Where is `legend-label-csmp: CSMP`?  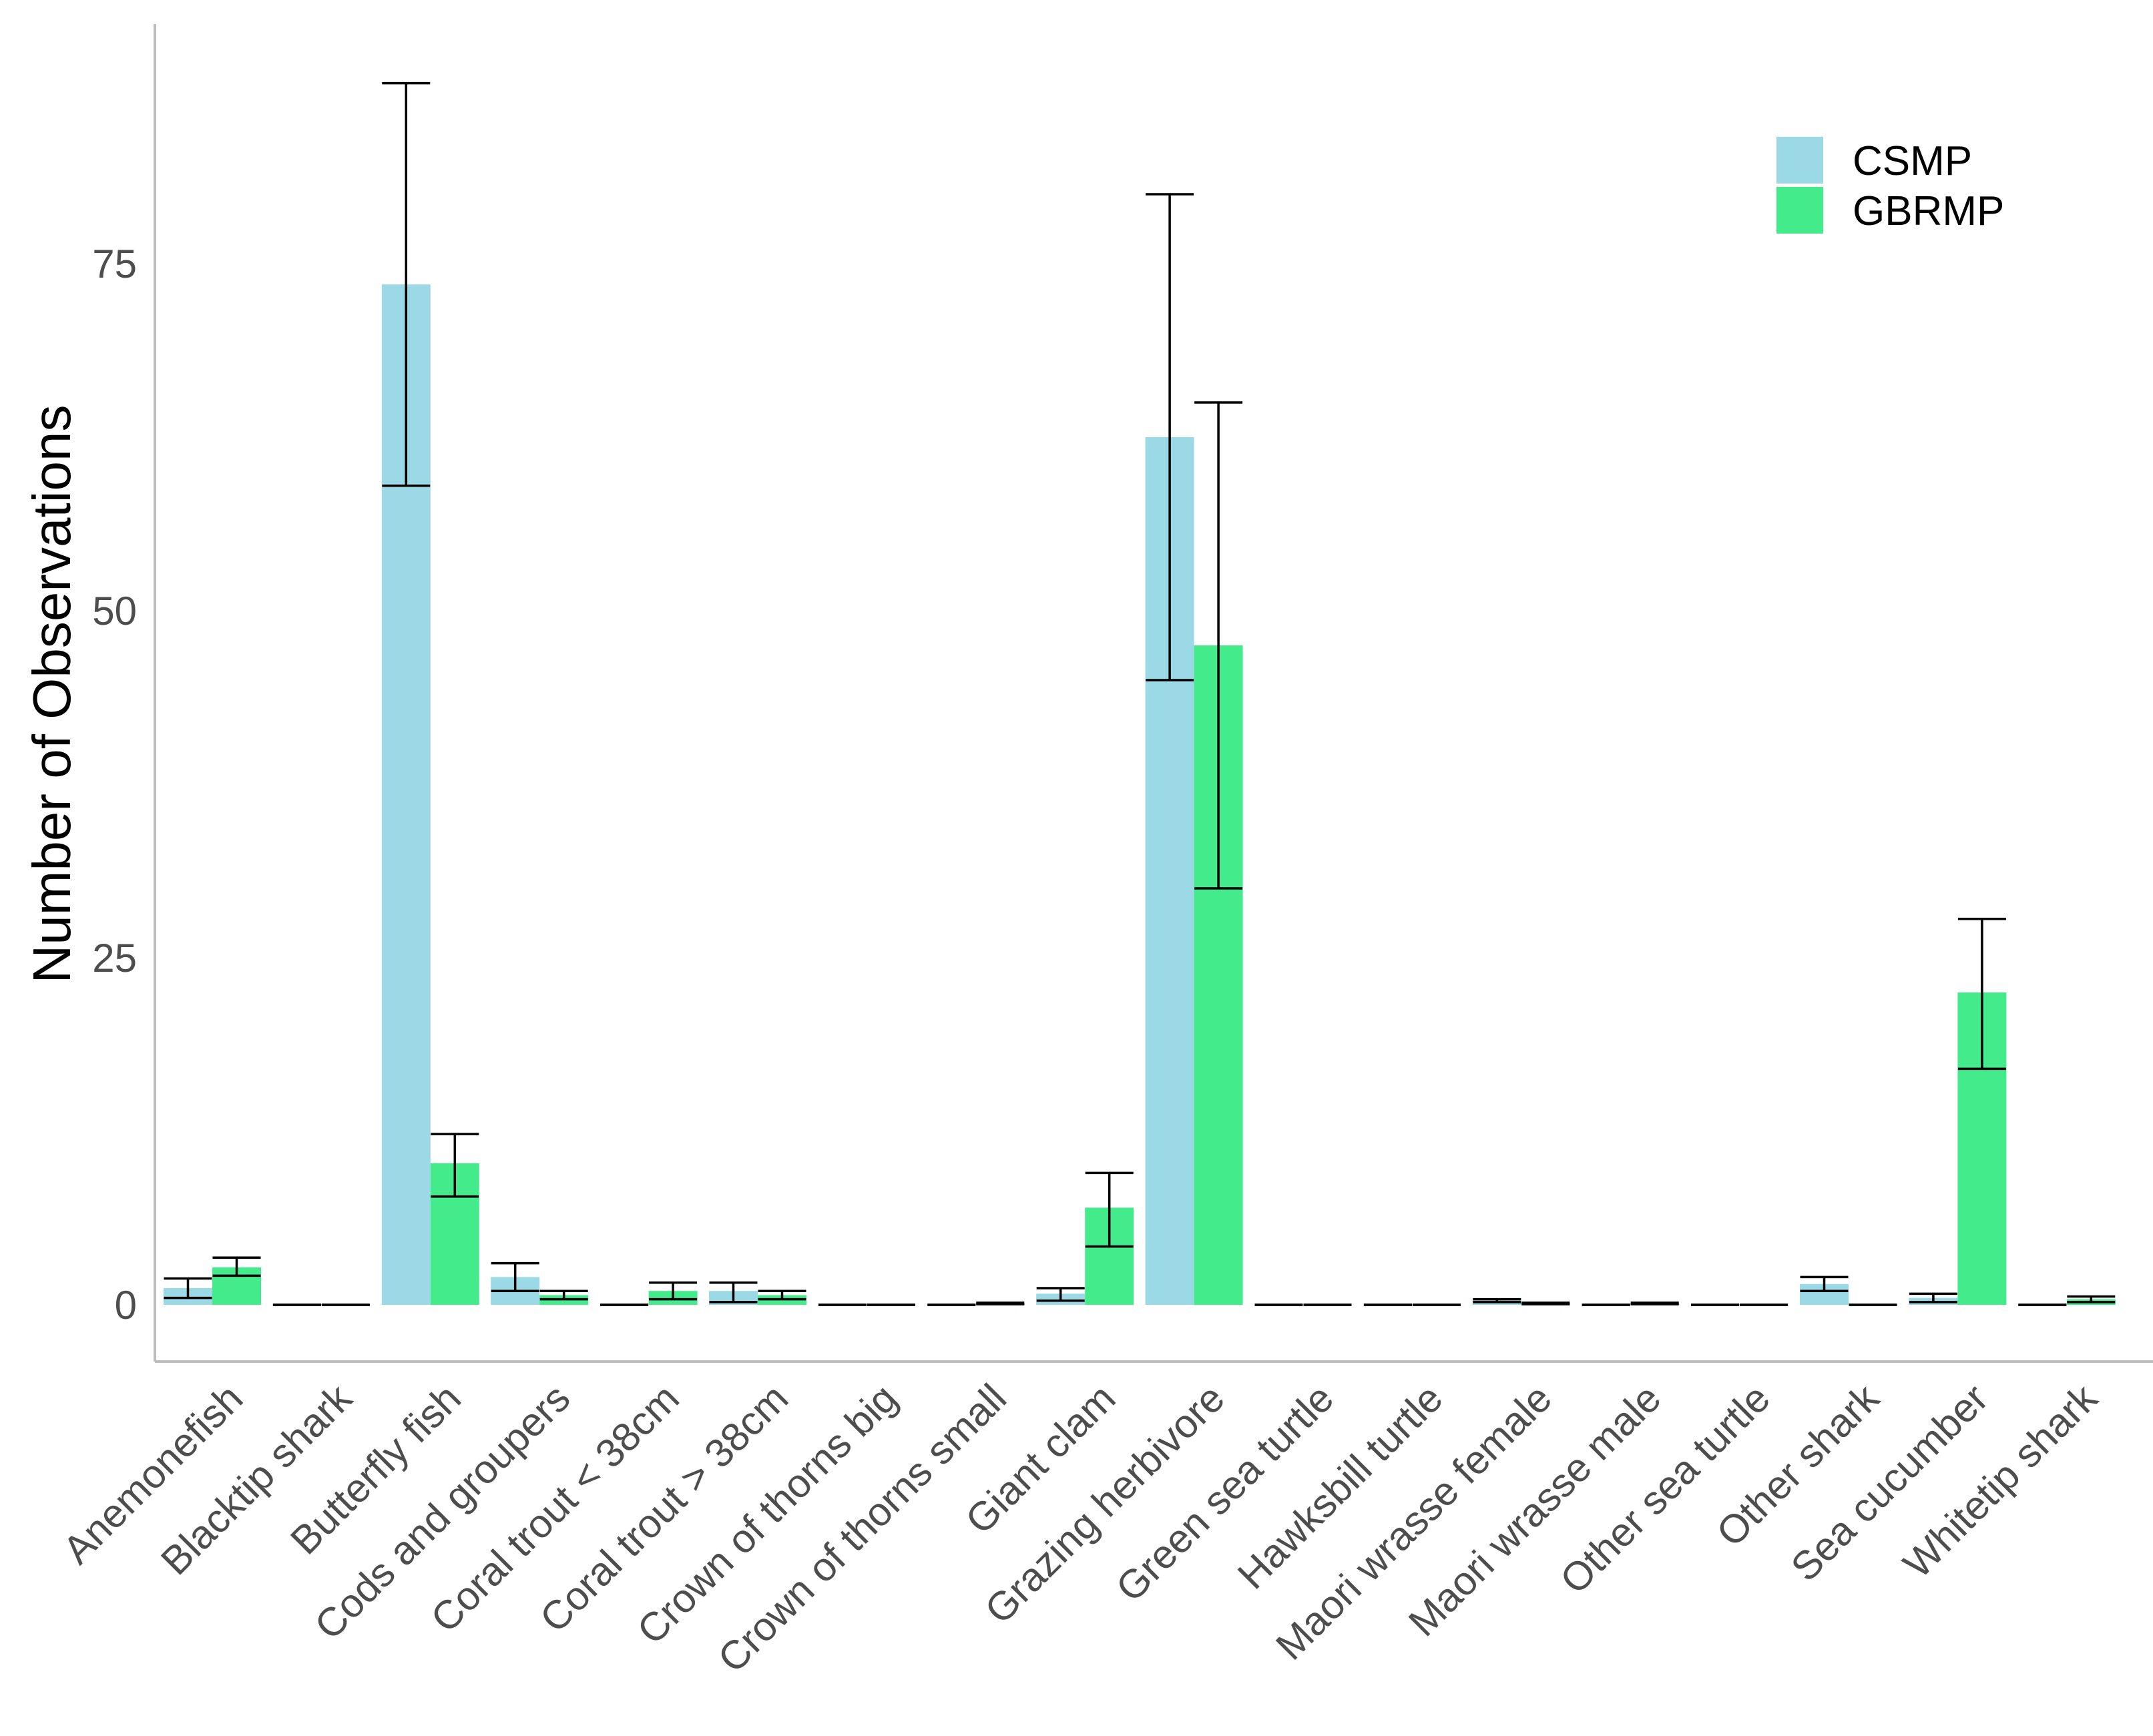
legend-label-csmp: CSMP is located at coordinates (1913, 161).